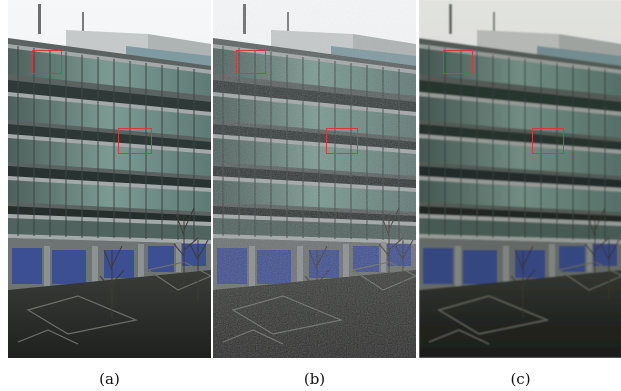 The width and height of the screenshot is (621, 391). Describe the element at coordinates (47, 62) in the screenshot. I see `highlight-box-top-left-a` at that location.